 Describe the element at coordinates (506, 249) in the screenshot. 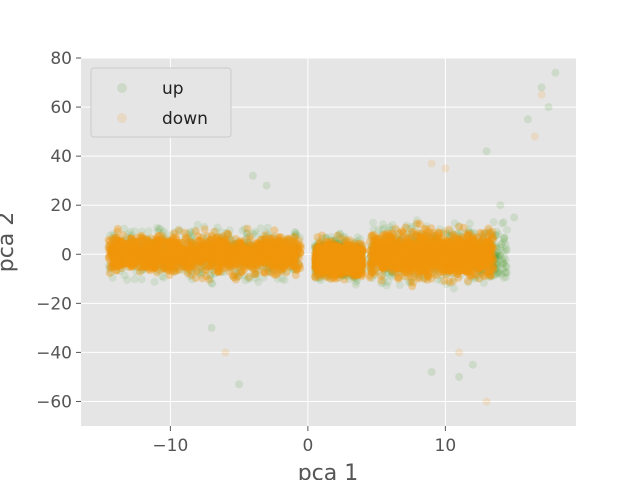

I see `point-up-2062` at that location.